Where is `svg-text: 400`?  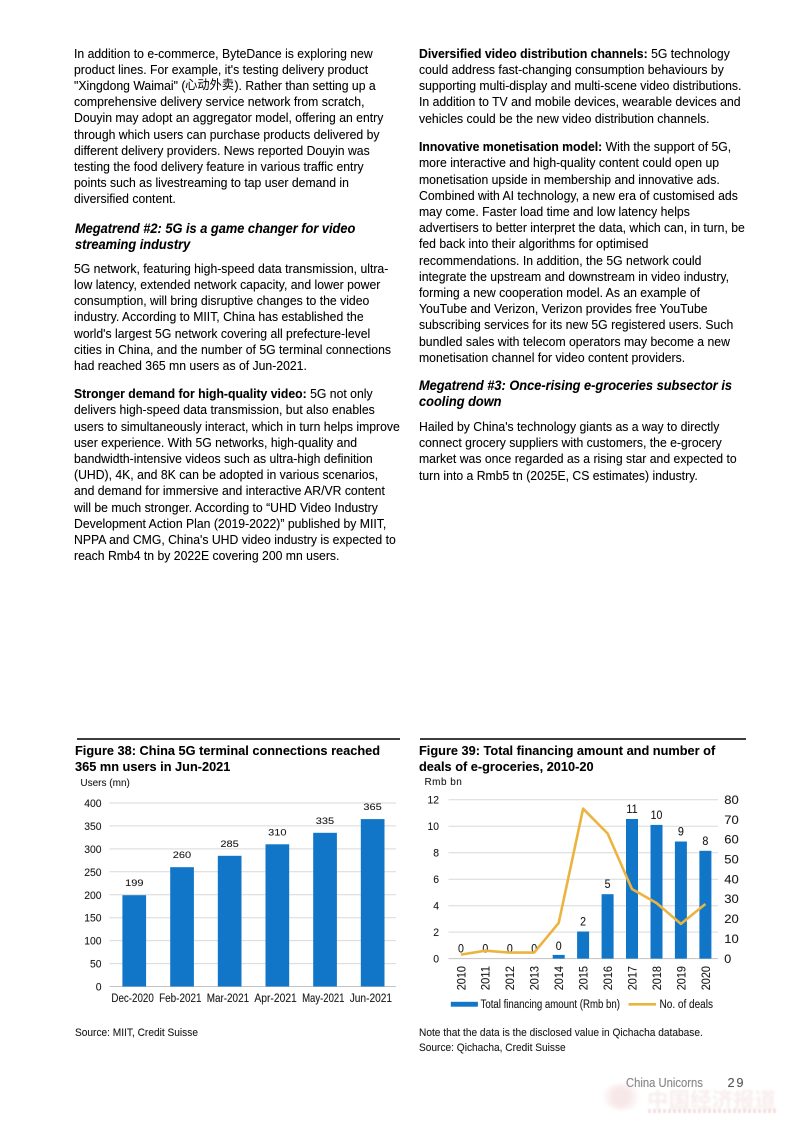 svg-text: 400 is located at coordinates (92, 804).